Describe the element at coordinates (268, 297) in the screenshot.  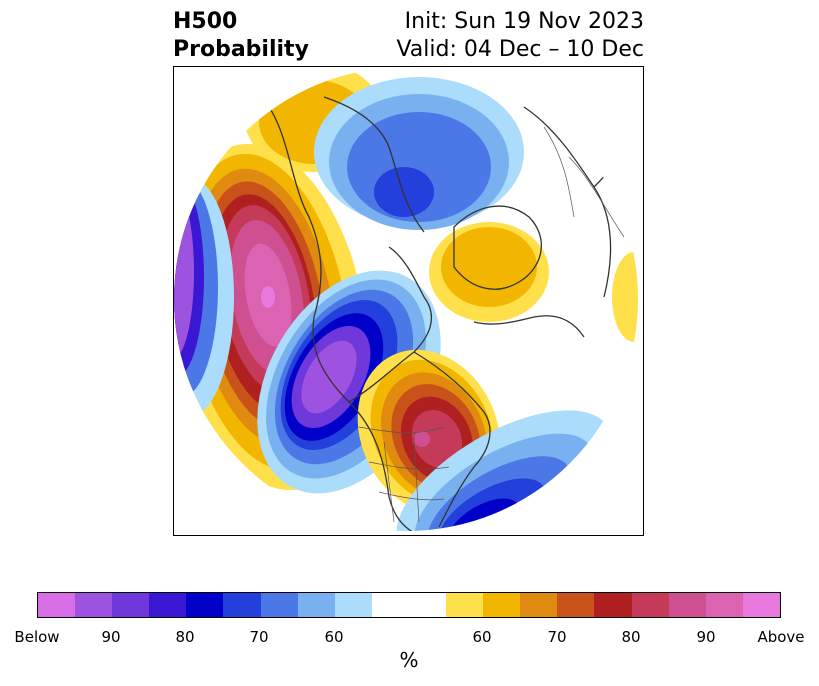
I see `ridge-contour-above` at that location.